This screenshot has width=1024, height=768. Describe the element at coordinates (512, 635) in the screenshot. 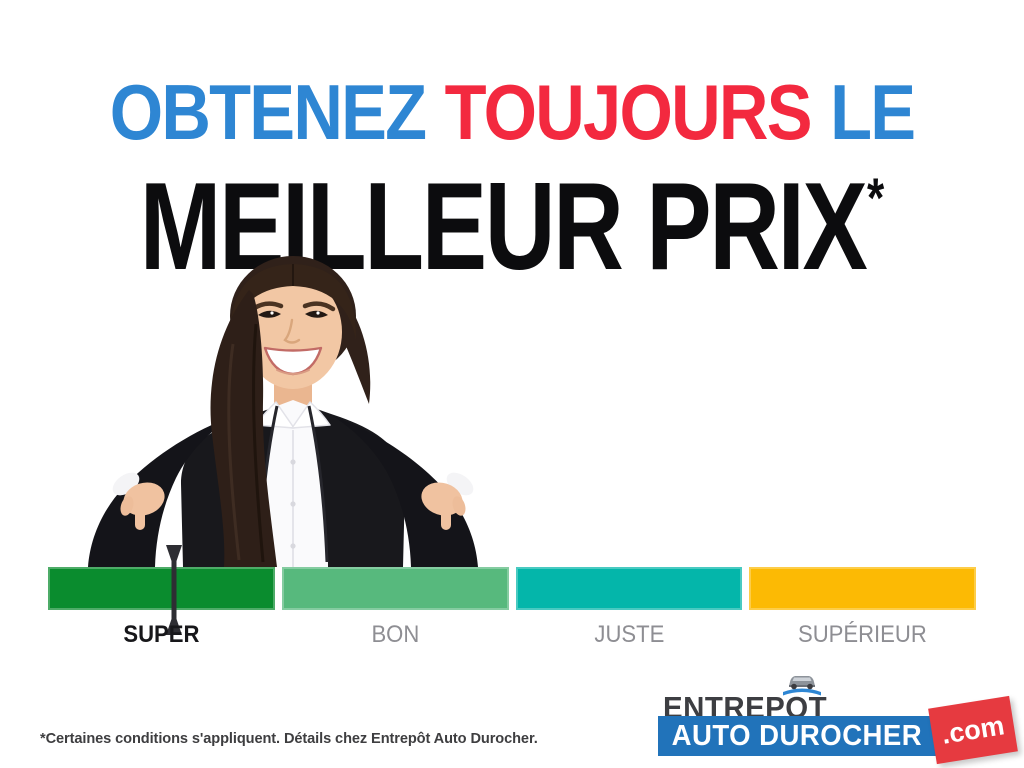

I see `gauge-labels: SUPER BON JUSTE SUPÉRIEUR` at that location.